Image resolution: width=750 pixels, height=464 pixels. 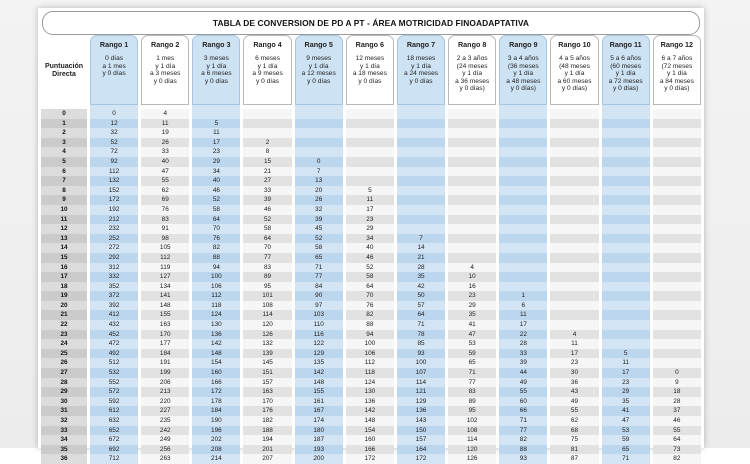 I want to click on table-row: 19 372 141 112 101 90 70 50 23 1, so click(x=371, y=296).